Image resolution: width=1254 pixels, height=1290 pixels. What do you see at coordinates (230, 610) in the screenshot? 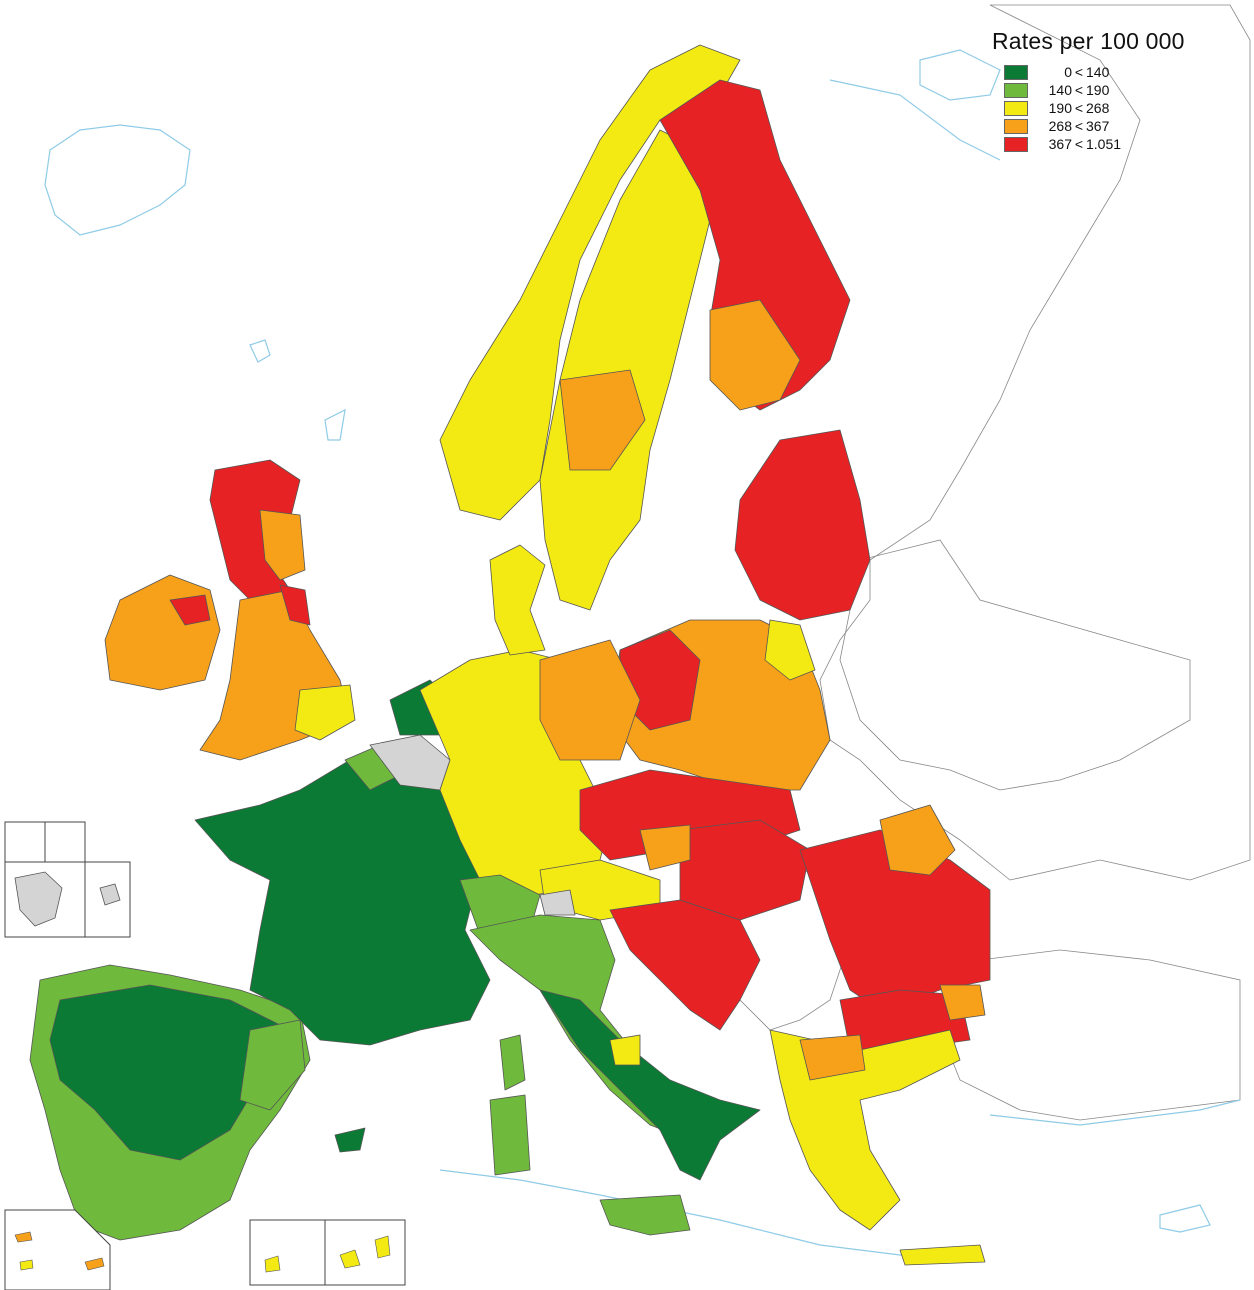
I see `region-british-isles` at bounding box center [230, 610].